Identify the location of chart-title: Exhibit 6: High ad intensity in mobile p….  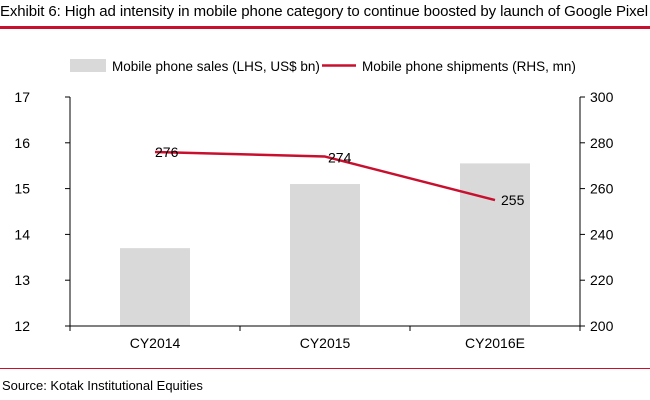
(324, 11).